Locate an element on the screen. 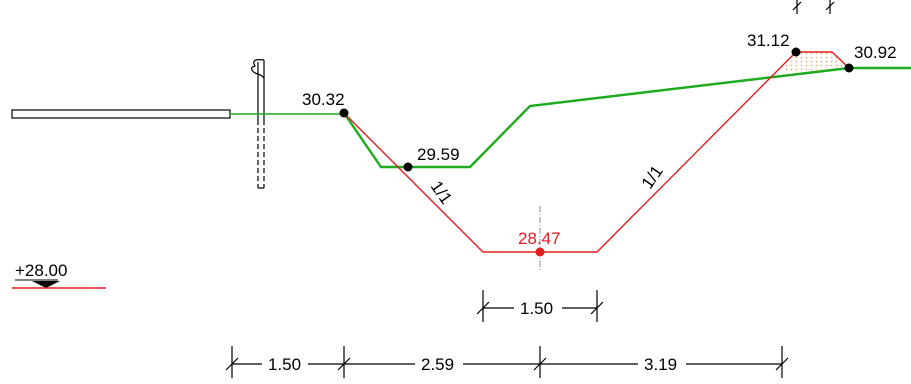 Image resolution: width=911 pixels, height=384 pixels. slope-left: 1/1 is located at coordinates (441, 192).